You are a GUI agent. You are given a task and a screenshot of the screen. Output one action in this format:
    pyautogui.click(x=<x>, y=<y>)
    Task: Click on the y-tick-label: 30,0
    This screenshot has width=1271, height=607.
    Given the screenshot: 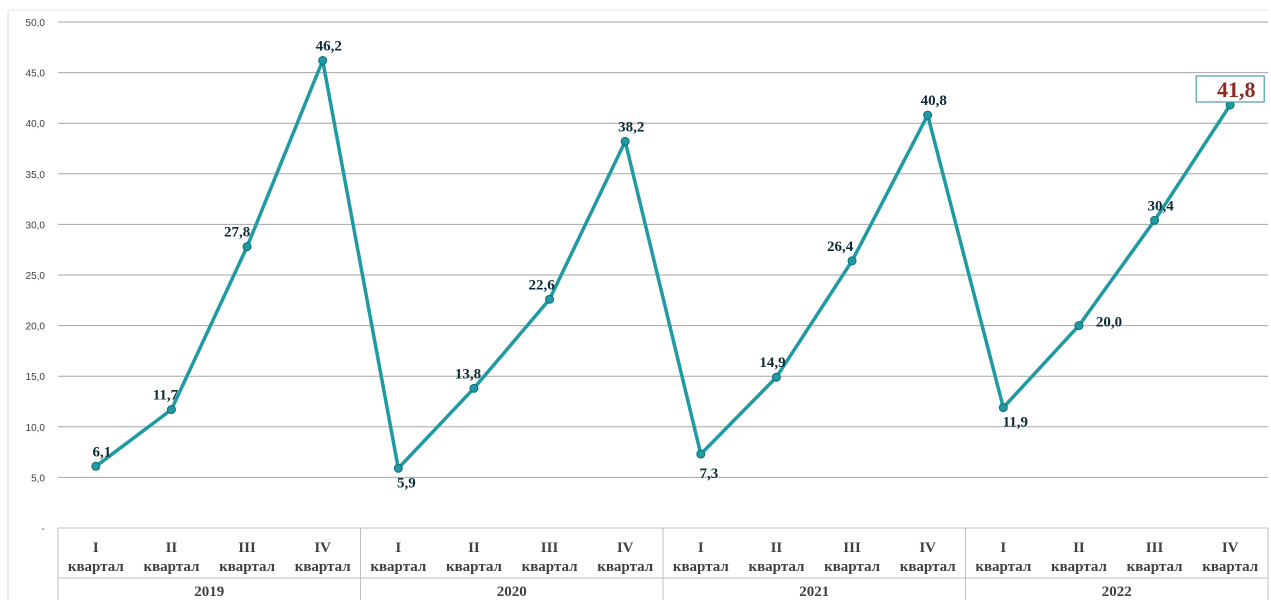 What is the action you would take?
    pyautogui.click(x=36, y=225)
    